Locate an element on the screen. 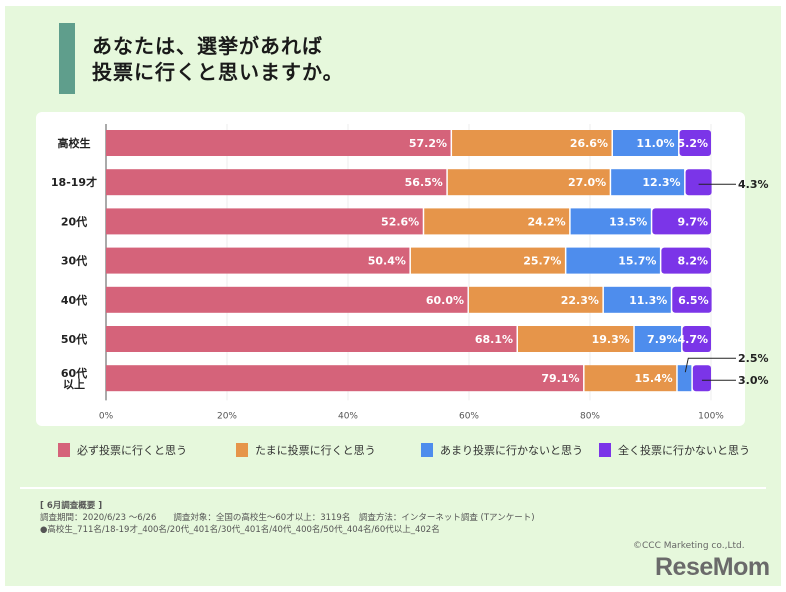  resemom-logo: ReseMom is located at coordinates (712, 567).